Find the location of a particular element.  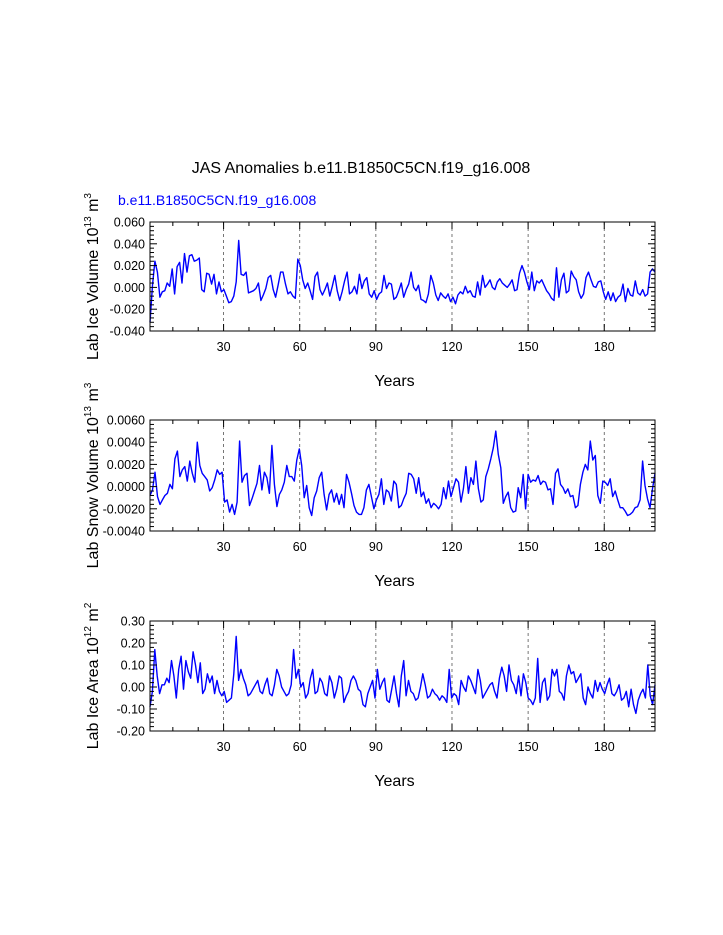

y-tick-label: 0.10 is located at coordinates (133, 666).